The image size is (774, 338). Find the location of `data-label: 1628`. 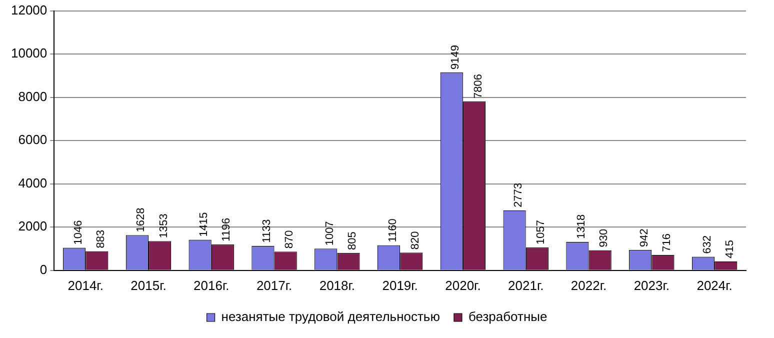

data-label: 1628 is located at coordinates (141, 220).